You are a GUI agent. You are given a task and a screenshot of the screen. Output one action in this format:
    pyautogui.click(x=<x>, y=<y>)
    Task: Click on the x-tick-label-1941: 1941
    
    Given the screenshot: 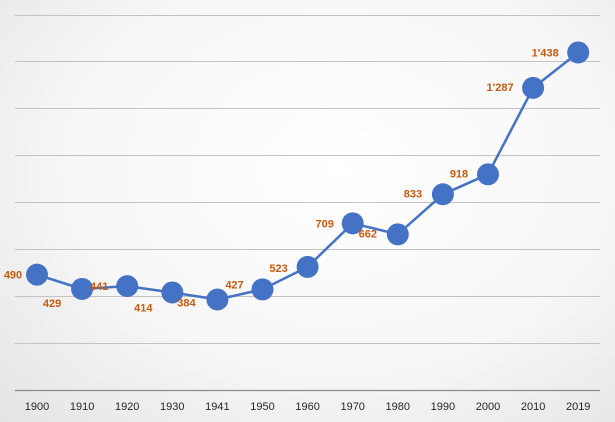 What is the action you would take?
    pyautogui.click(x=217, y=407)
    